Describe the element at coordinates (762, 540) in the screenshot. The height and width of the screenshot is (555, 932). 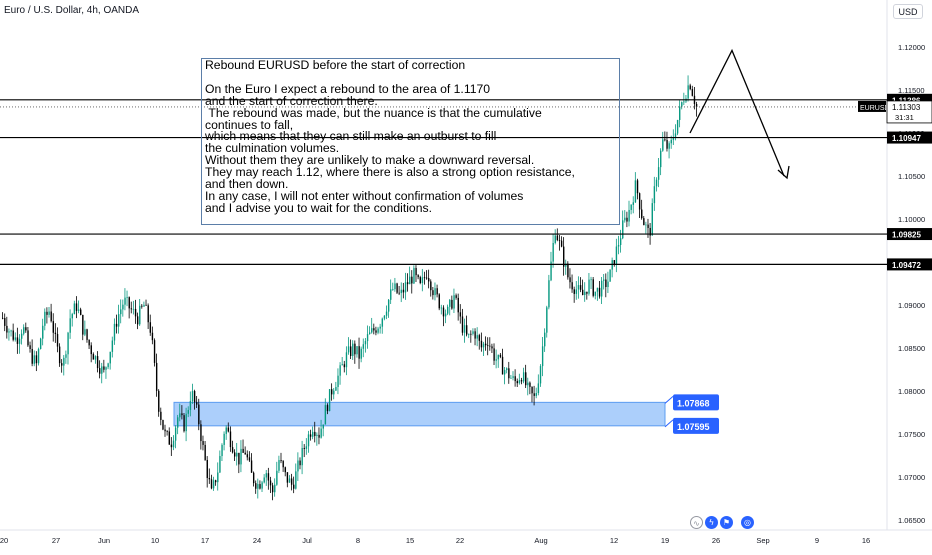
I see `x-tick-label: Sep` at that location.